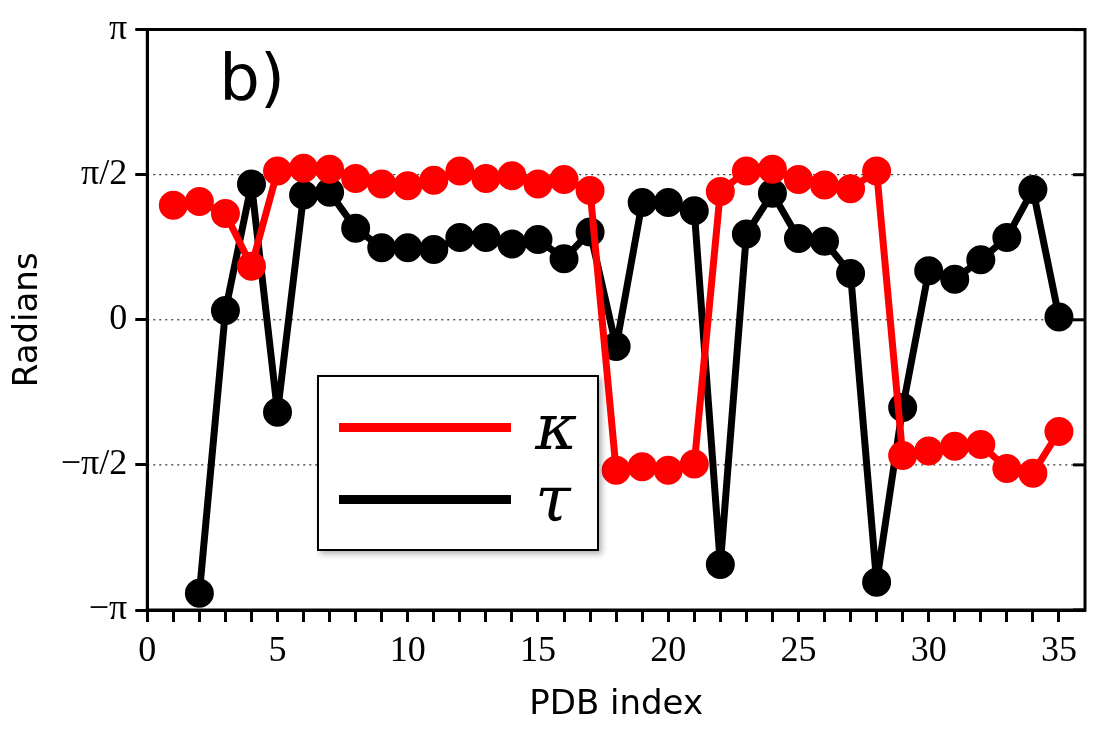 This screenshot has height=736, width=1103. Describe the element at coordinates (147, 649) in the screenshot. I see `x-tick-label: 0` at that location.